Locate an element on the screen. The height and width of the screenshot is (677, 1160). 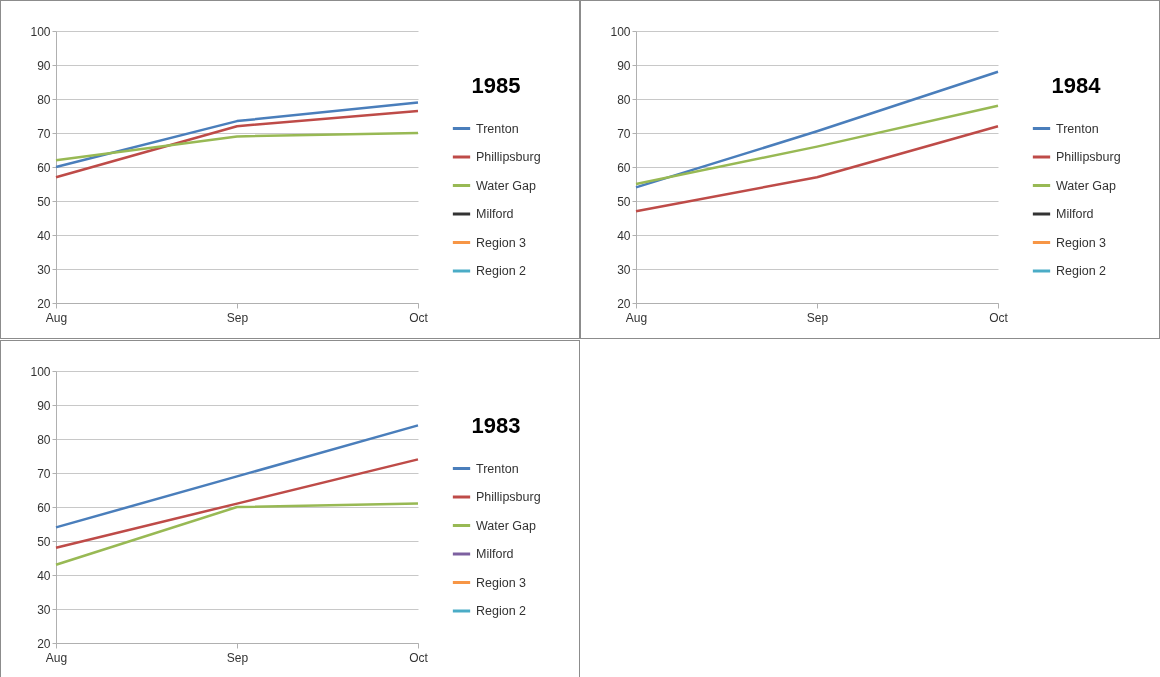
legend-title: 1985 is located at coordinates (496, 85).